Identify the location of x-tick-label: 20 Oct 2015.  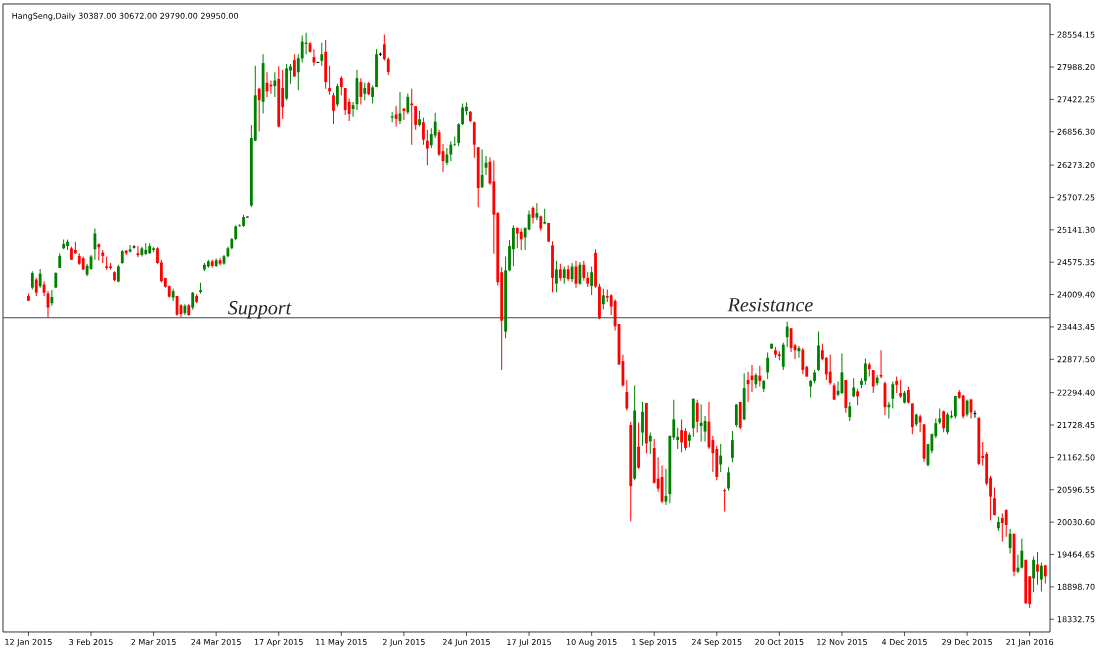
(779, 641).